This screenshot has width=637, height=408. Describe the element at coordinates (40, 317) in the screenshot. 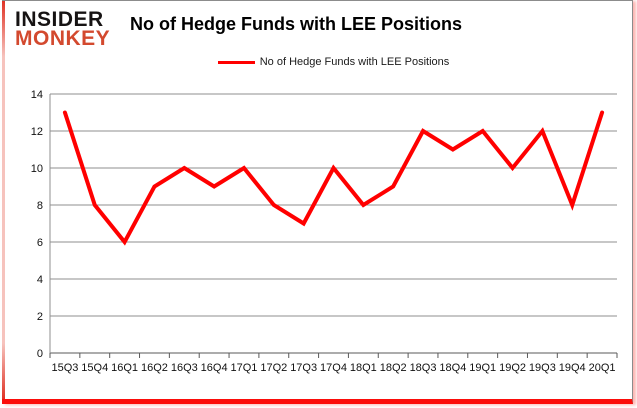

I see `y-tick-label: 2` at that location.